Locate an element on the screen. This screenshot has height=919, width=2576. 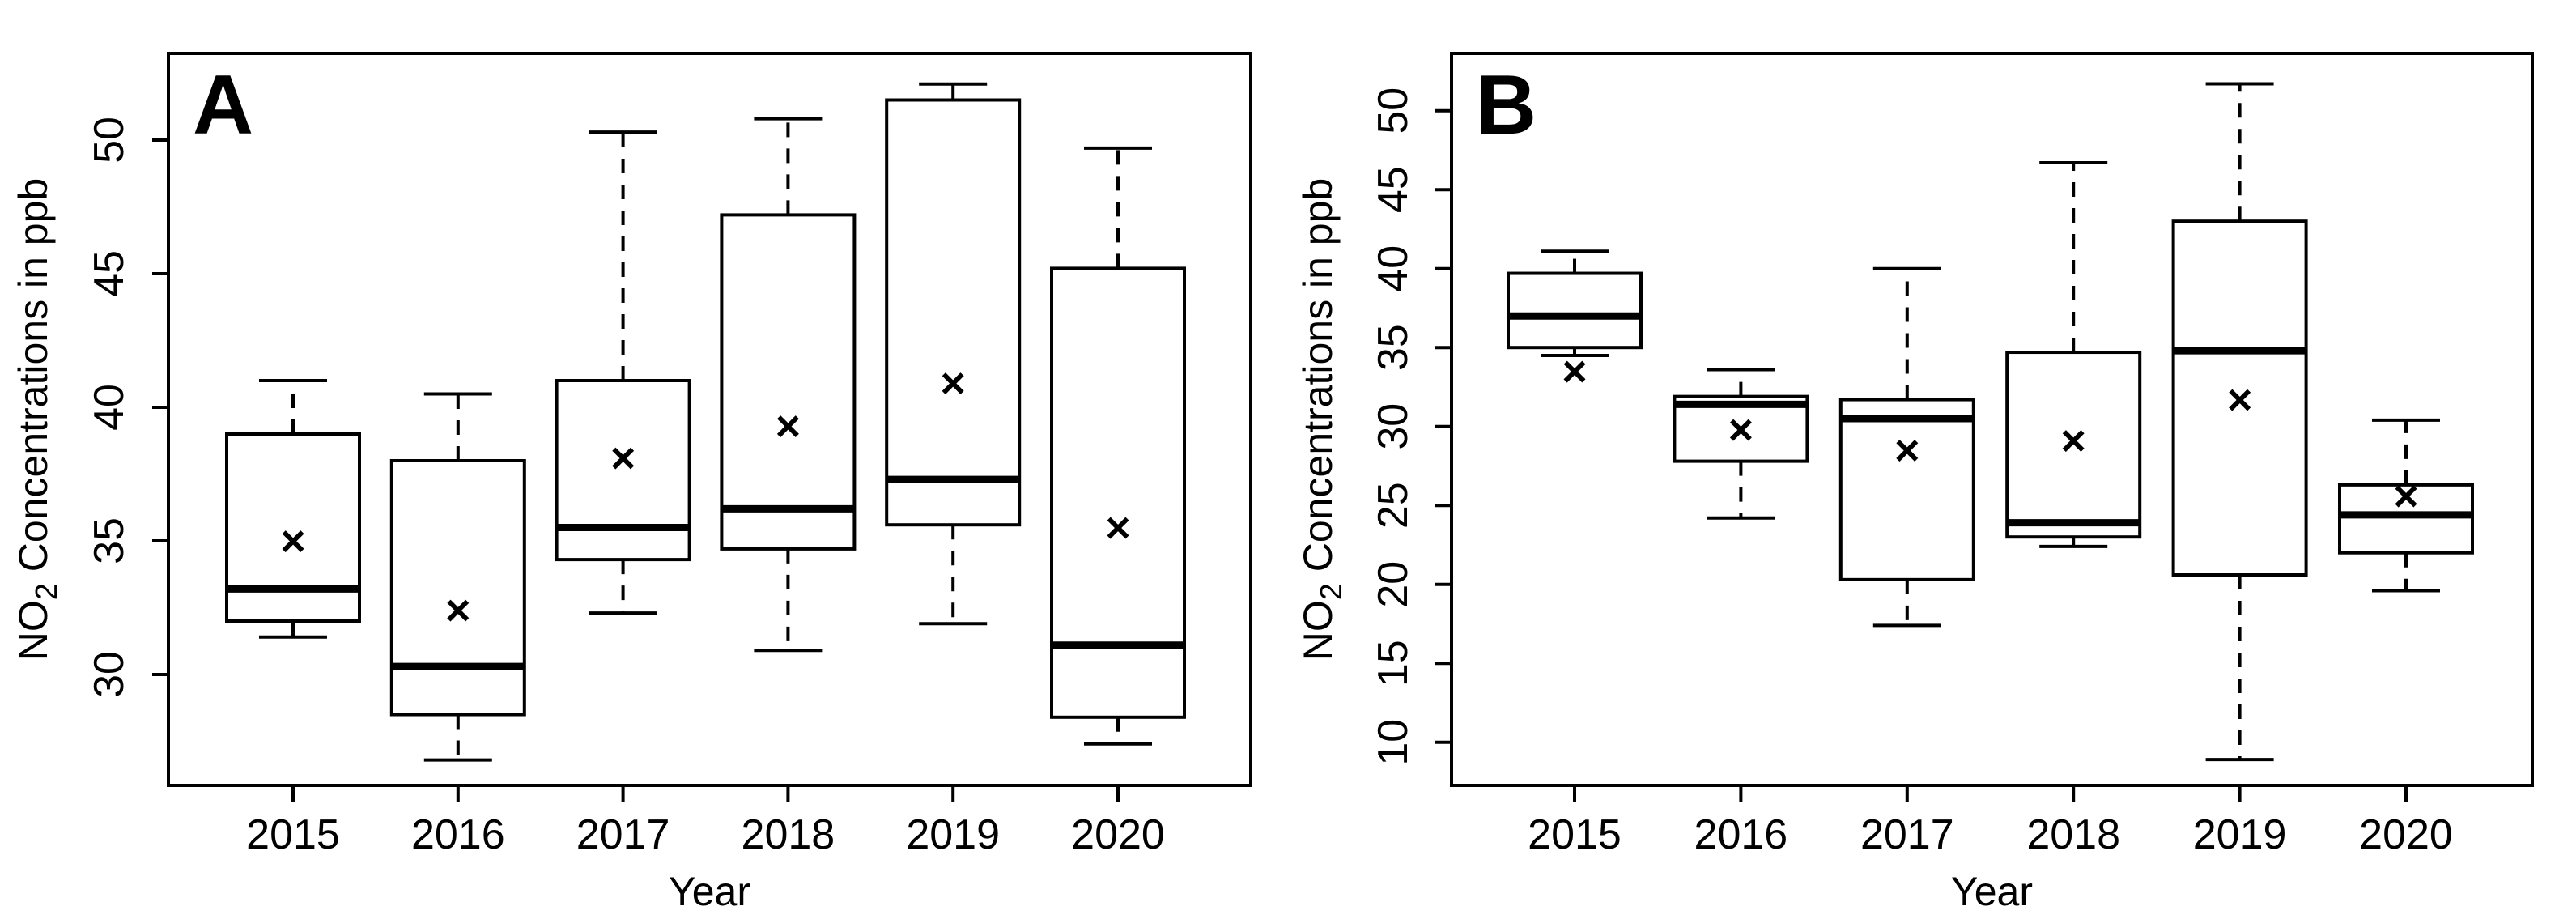
y-tick-label: 15 is located at coordinates (1393, 663).